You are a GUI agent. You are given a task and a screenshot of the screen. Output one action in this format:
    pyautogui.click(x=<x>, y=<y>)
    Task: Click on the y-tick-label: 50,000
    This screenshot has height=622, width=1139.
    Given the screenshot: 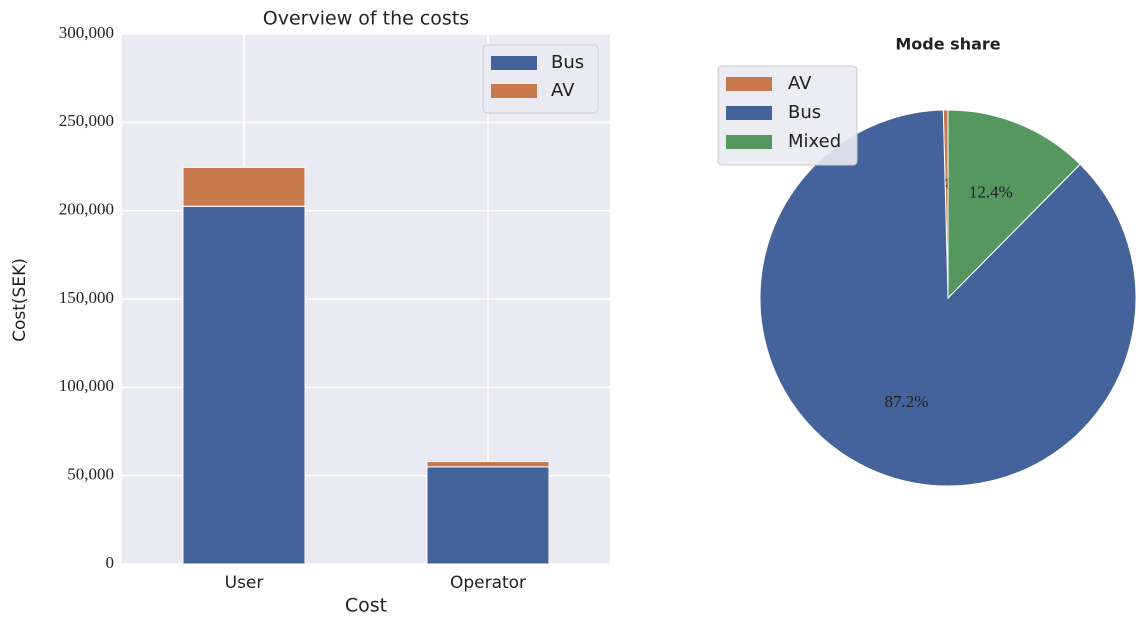 What is the action you would take?
    pyautogui.click(x=90, y=474)
    